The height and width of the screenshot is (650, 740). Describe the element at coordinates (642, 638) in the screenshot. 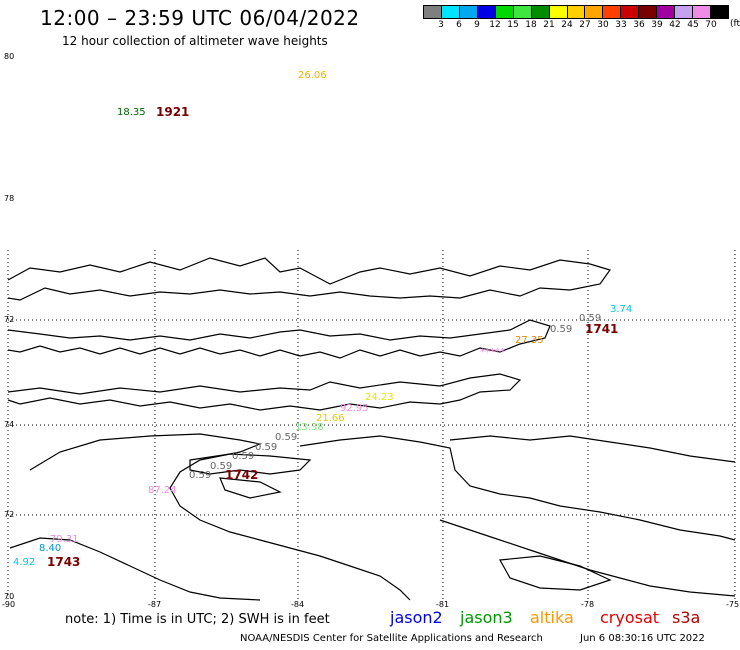

I see `credit-timestamp: Jun 6 08:30:16 UTC 2022` at that location.